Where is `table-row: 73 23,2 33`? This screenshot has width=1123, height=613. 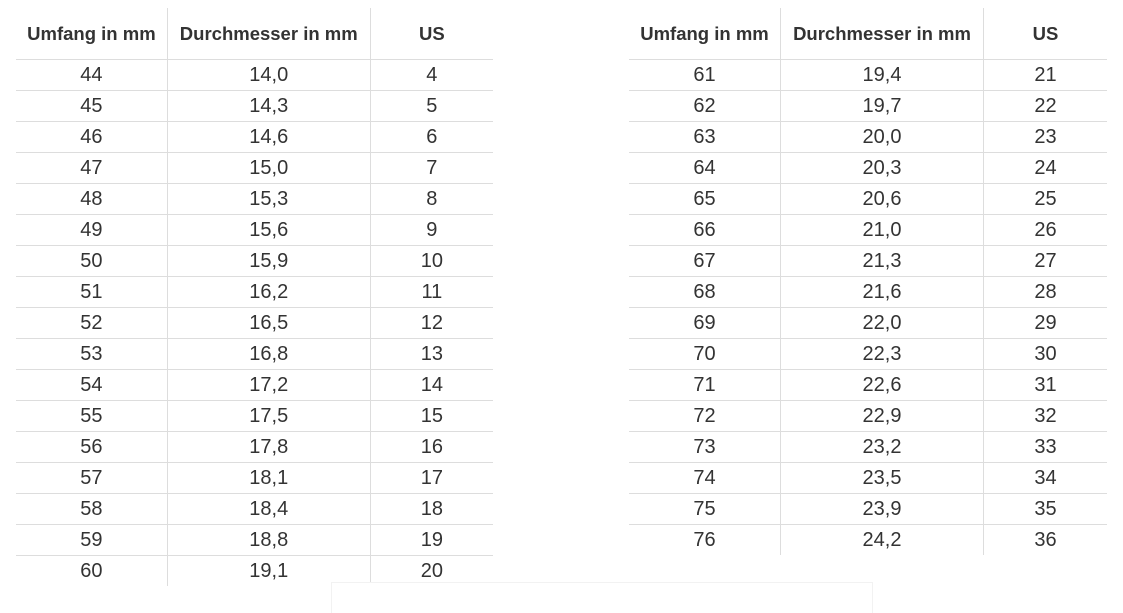 table-row: 73 23,2 33 is located at coordinates (868, 447).